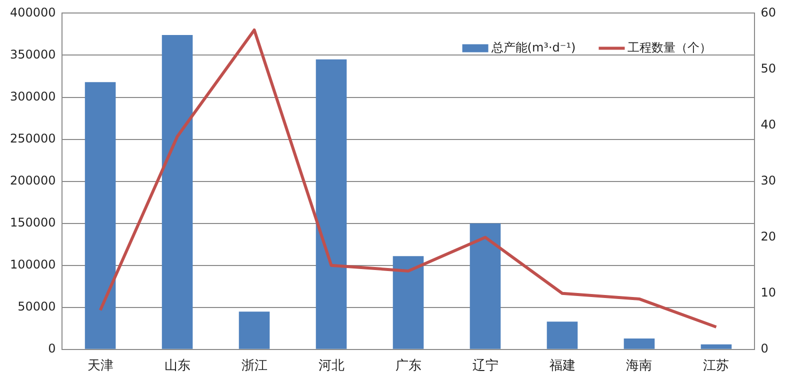  Describe the element at coordinates (33, 138) in the screenshot. I see `y-tick-label: 250000` at that location.